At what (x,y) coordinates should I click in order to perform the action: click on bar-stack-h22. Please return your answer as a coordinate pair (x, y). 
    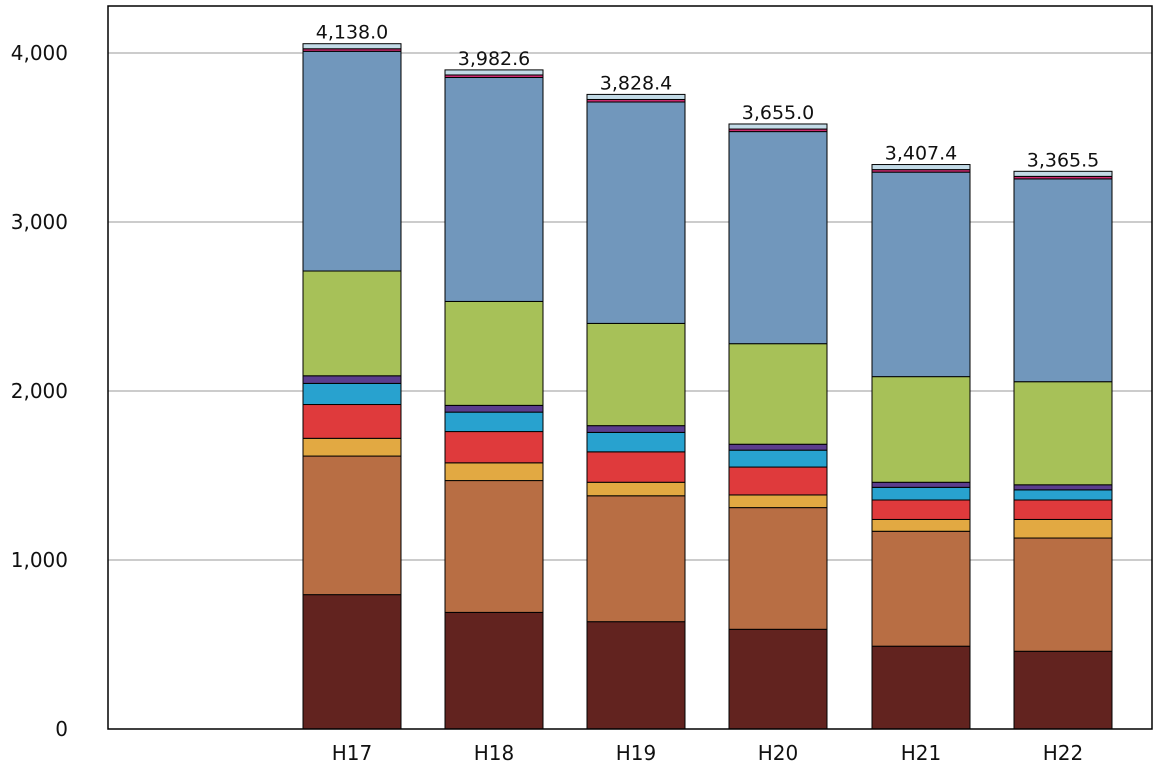
    Looking at the image, I should click on (1063, 450).